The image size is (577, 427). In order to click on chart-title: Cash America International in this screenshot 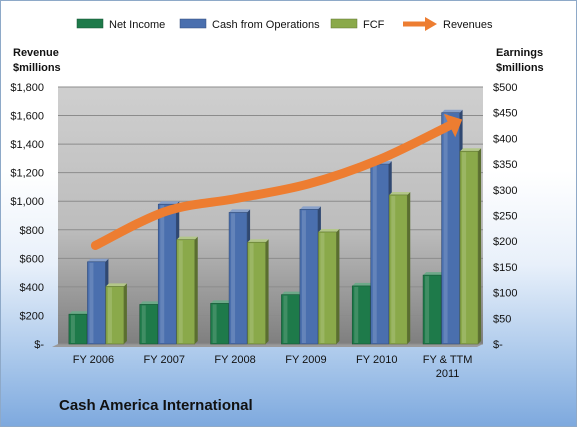, I will do `click(156, 405)`.